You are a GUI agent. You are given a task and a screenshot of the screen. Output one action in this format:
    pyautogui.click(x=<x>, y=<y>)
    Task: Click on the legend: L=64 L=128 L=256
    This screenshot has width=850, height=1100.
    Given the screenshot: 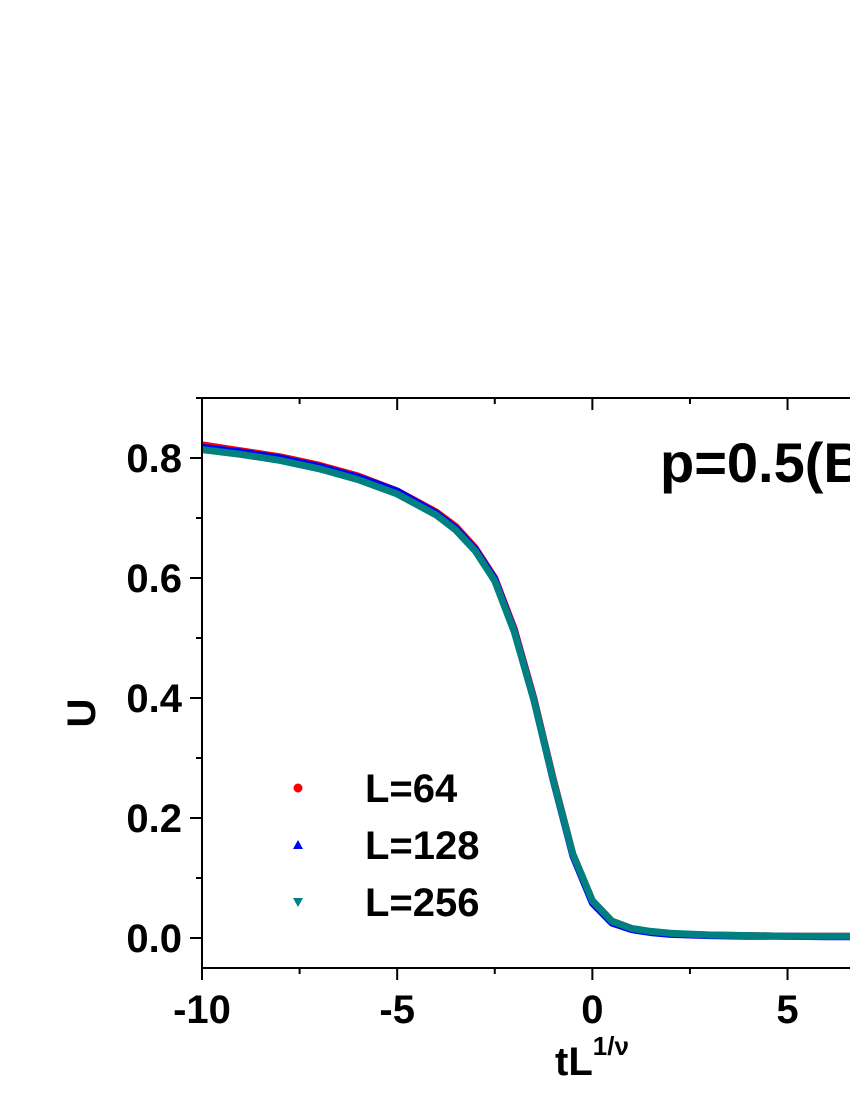 What is the action you would take?
    pyautogui.click(x=386, y=846)
    